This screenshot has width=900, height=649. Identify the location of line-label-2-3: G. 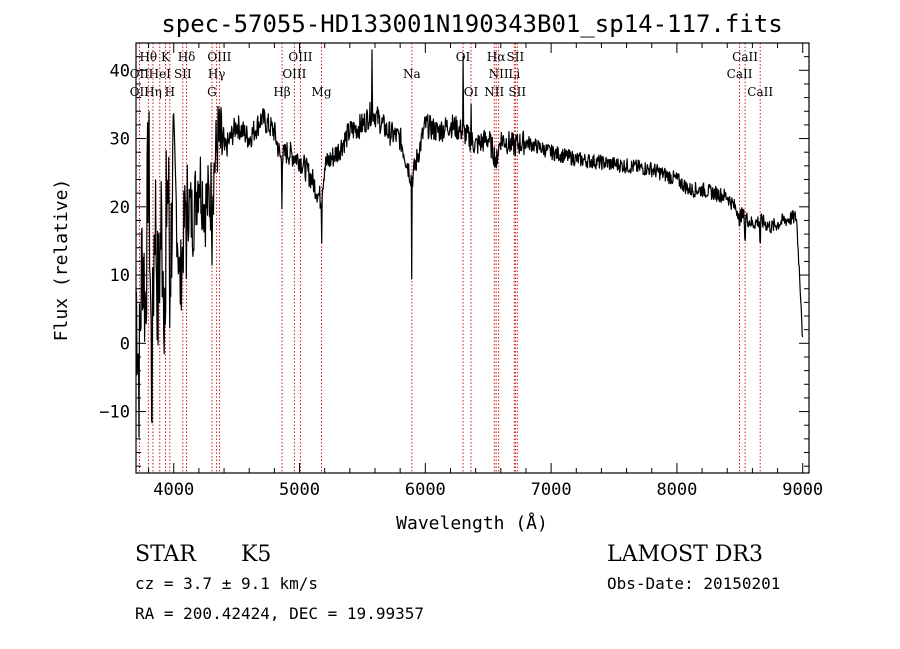
(212, 92).